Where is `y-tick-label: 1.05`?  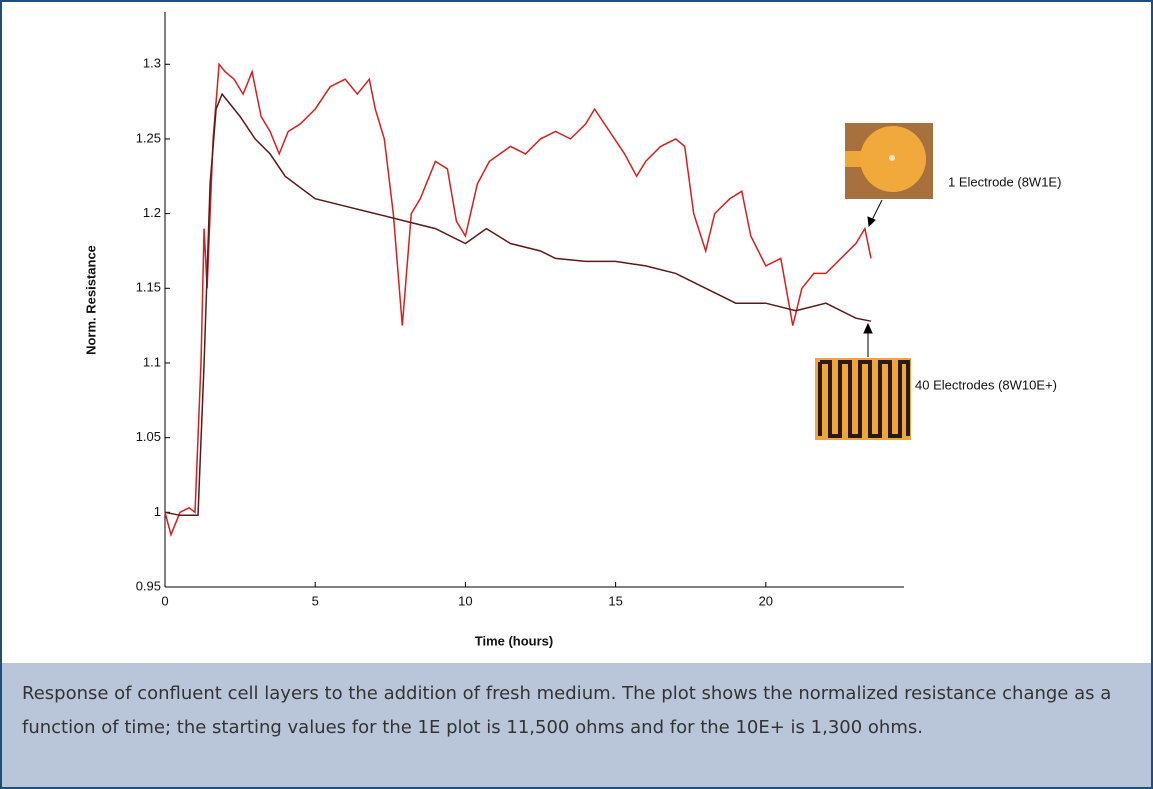 y-tick-label: 1.05 is located at coordinates (148, 436).